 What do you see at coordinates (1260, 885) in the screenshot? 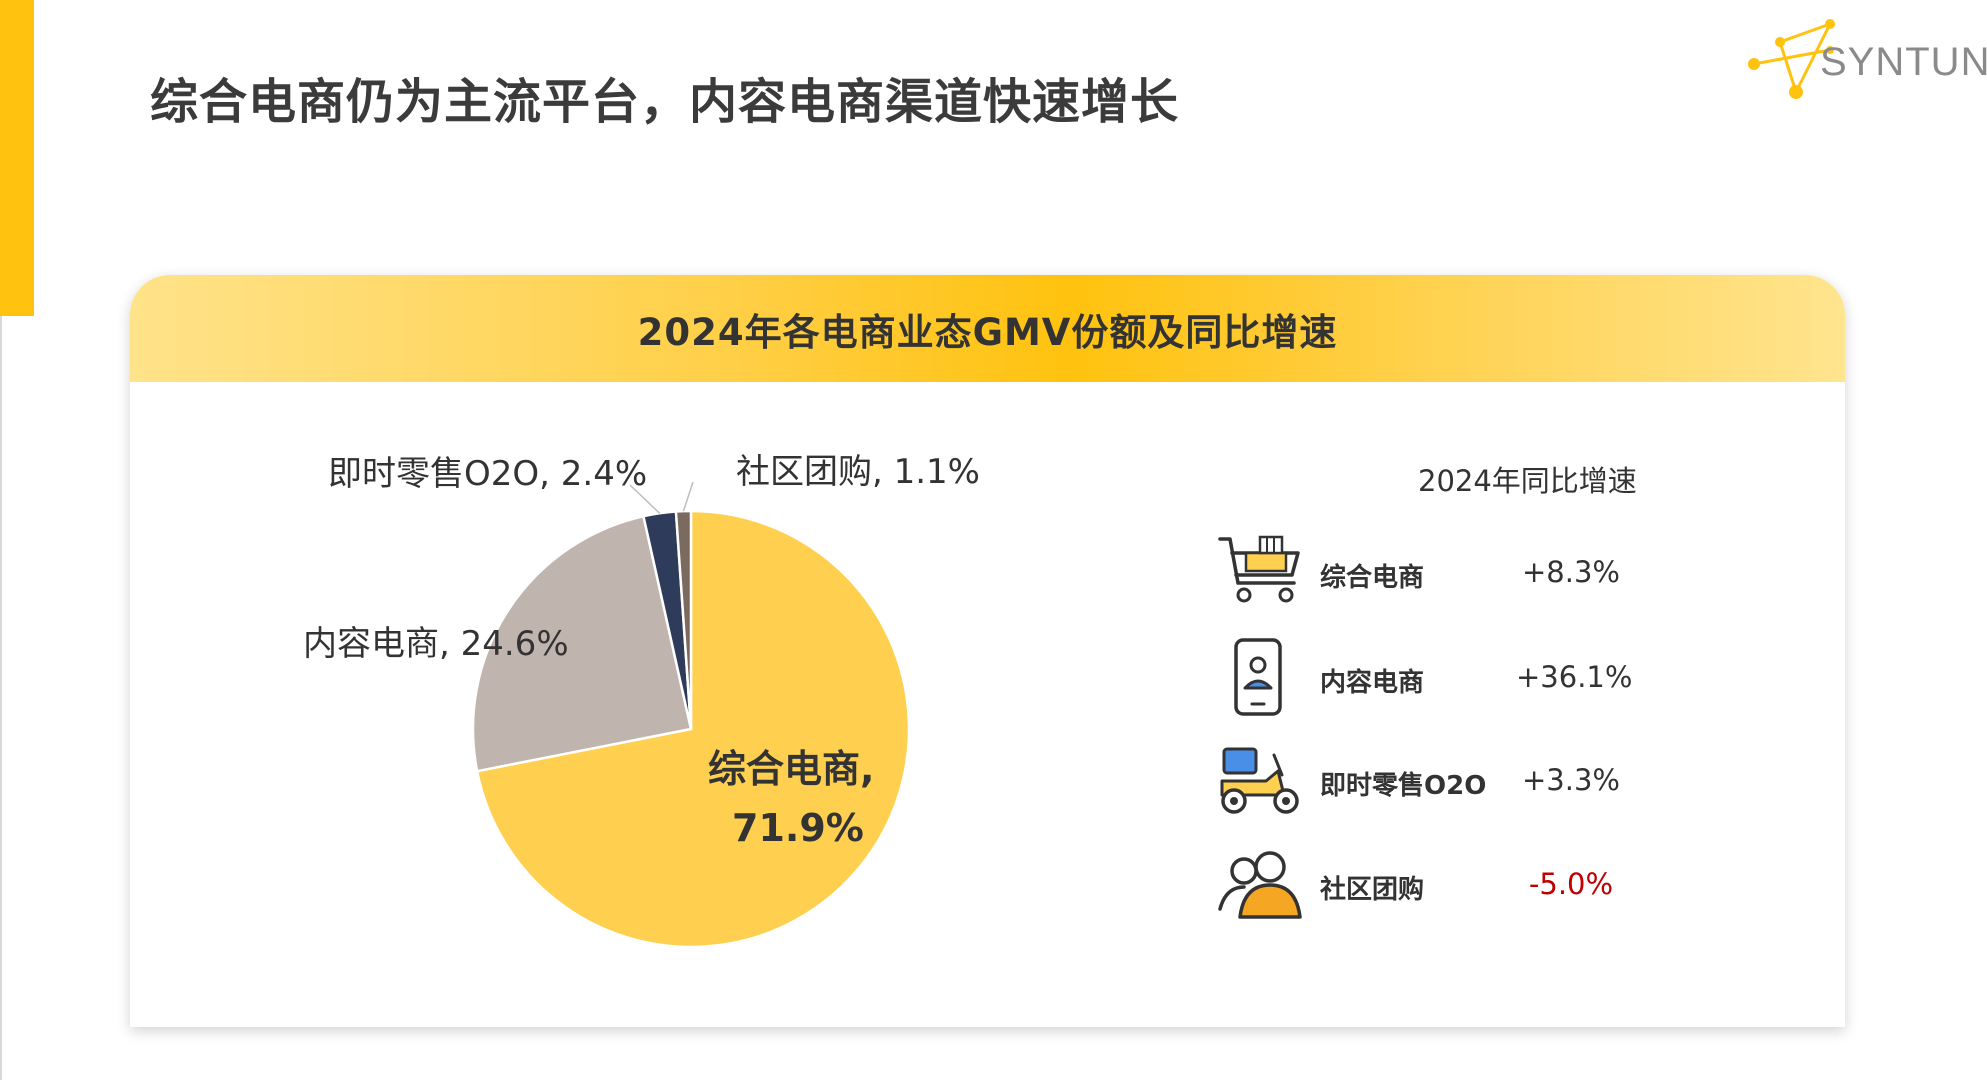
I see `group-users-icon` at bounding box center [1260, 885].